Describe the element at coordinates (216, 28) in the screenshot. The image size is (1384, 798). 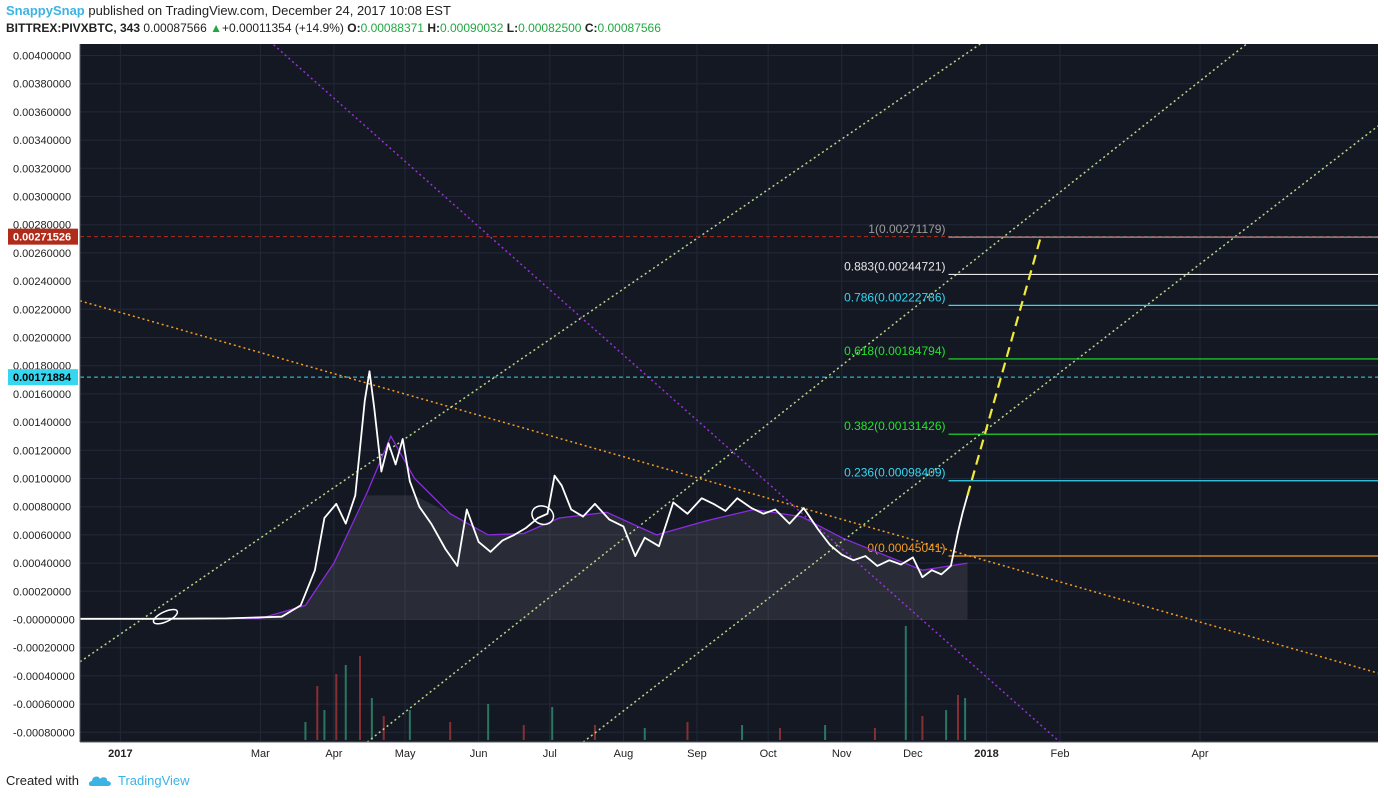
I see `up-arrow-icon: ▲` at that location.